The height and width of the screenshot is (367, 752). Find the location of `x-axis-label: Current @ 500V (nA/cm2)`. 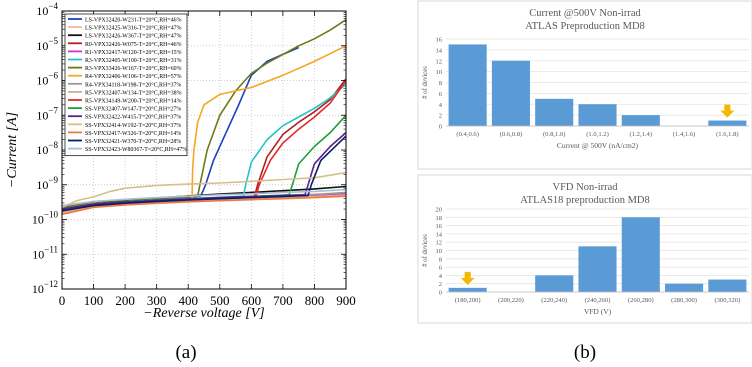

x-axis-label: Current @ 500V (nA/cm2) is located at coordinates (598, 145).